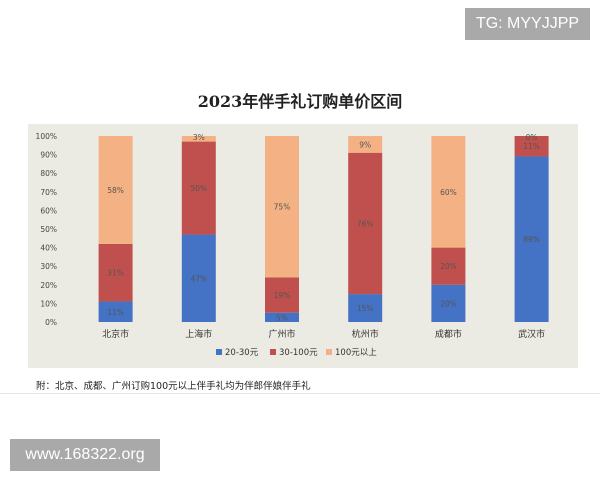 This screenshot has width=600, height=480. I want to click on x-tick-label: 上海市, so click(198, 334).